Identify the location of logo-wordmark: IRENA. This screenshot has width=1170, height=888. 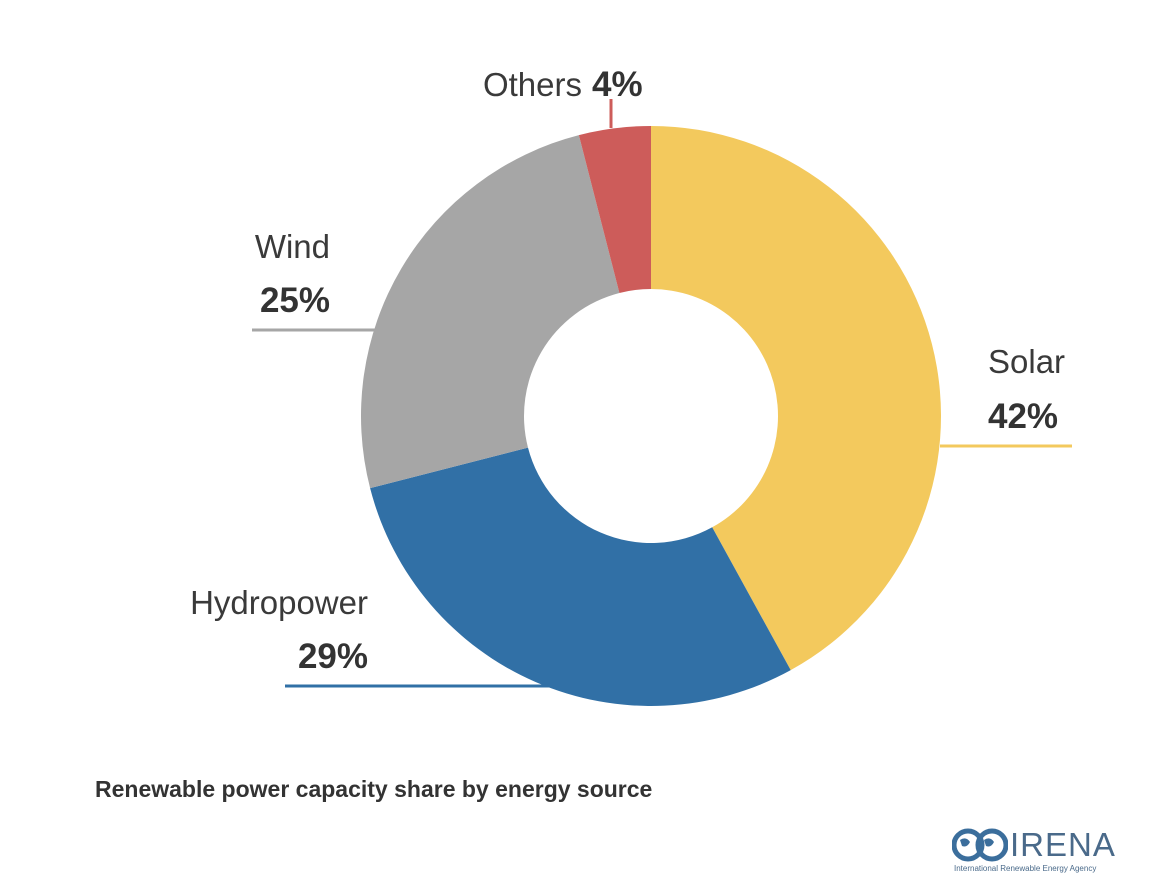
(1063, 844).